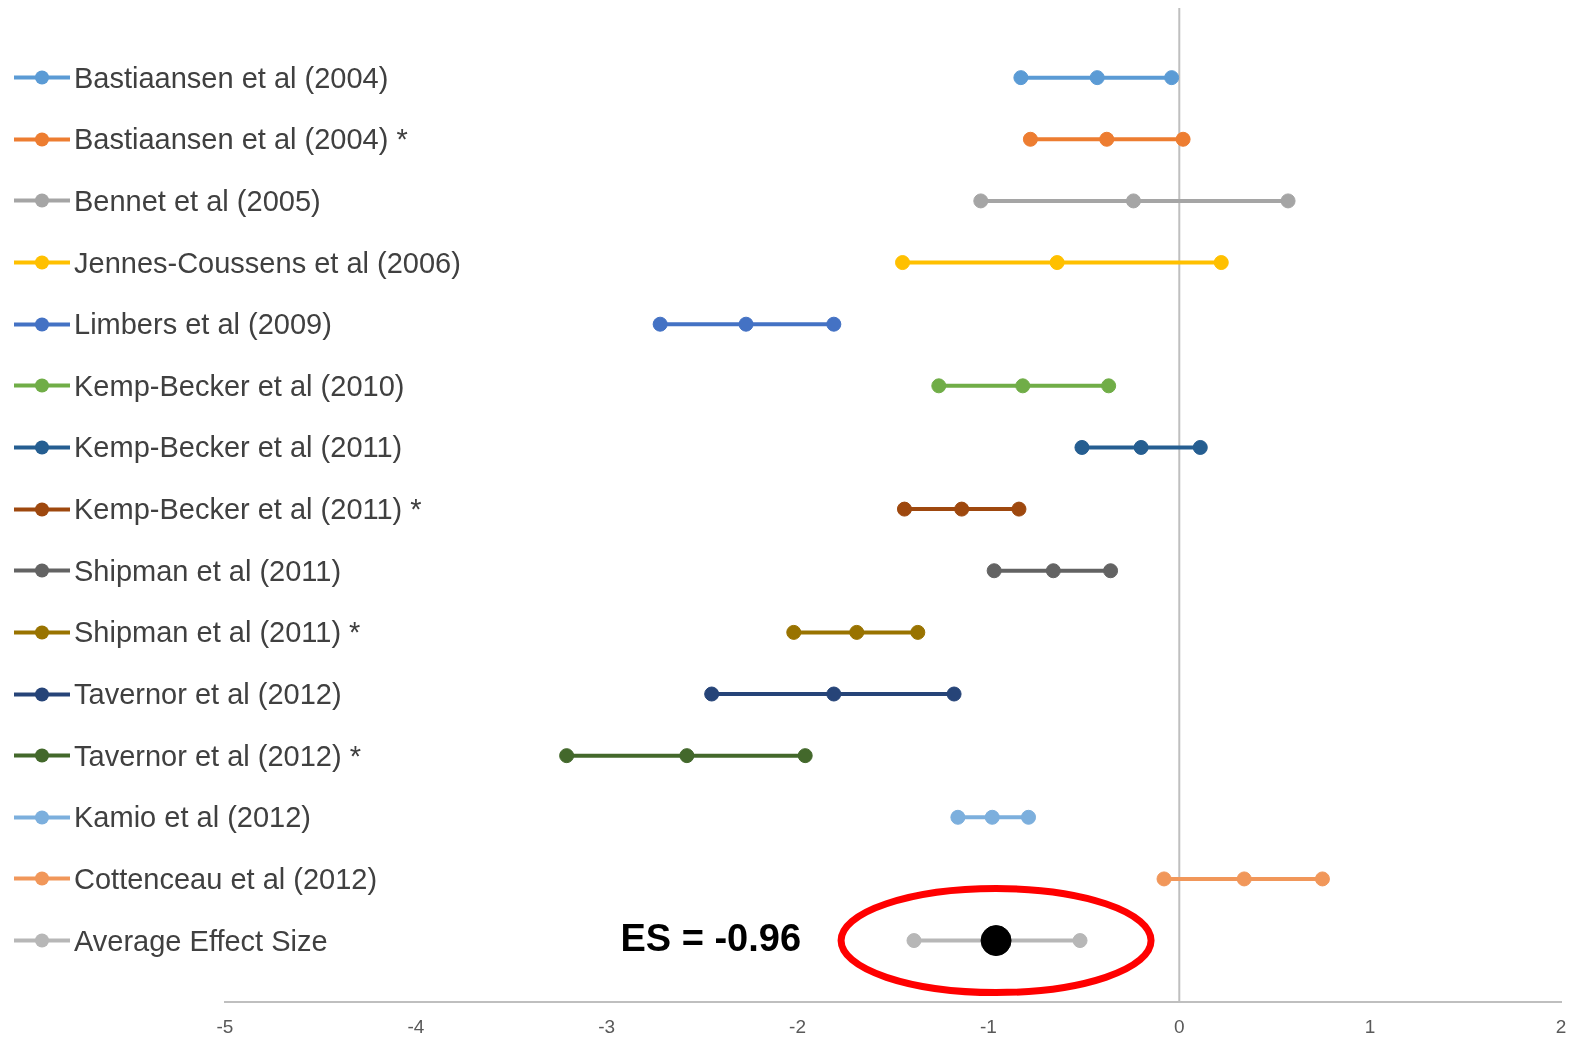 The width and height of the screenshot is (1583, 1061). I want to click on y-tick-label: Kemp-Becker et al (2011), so click(238, 447).